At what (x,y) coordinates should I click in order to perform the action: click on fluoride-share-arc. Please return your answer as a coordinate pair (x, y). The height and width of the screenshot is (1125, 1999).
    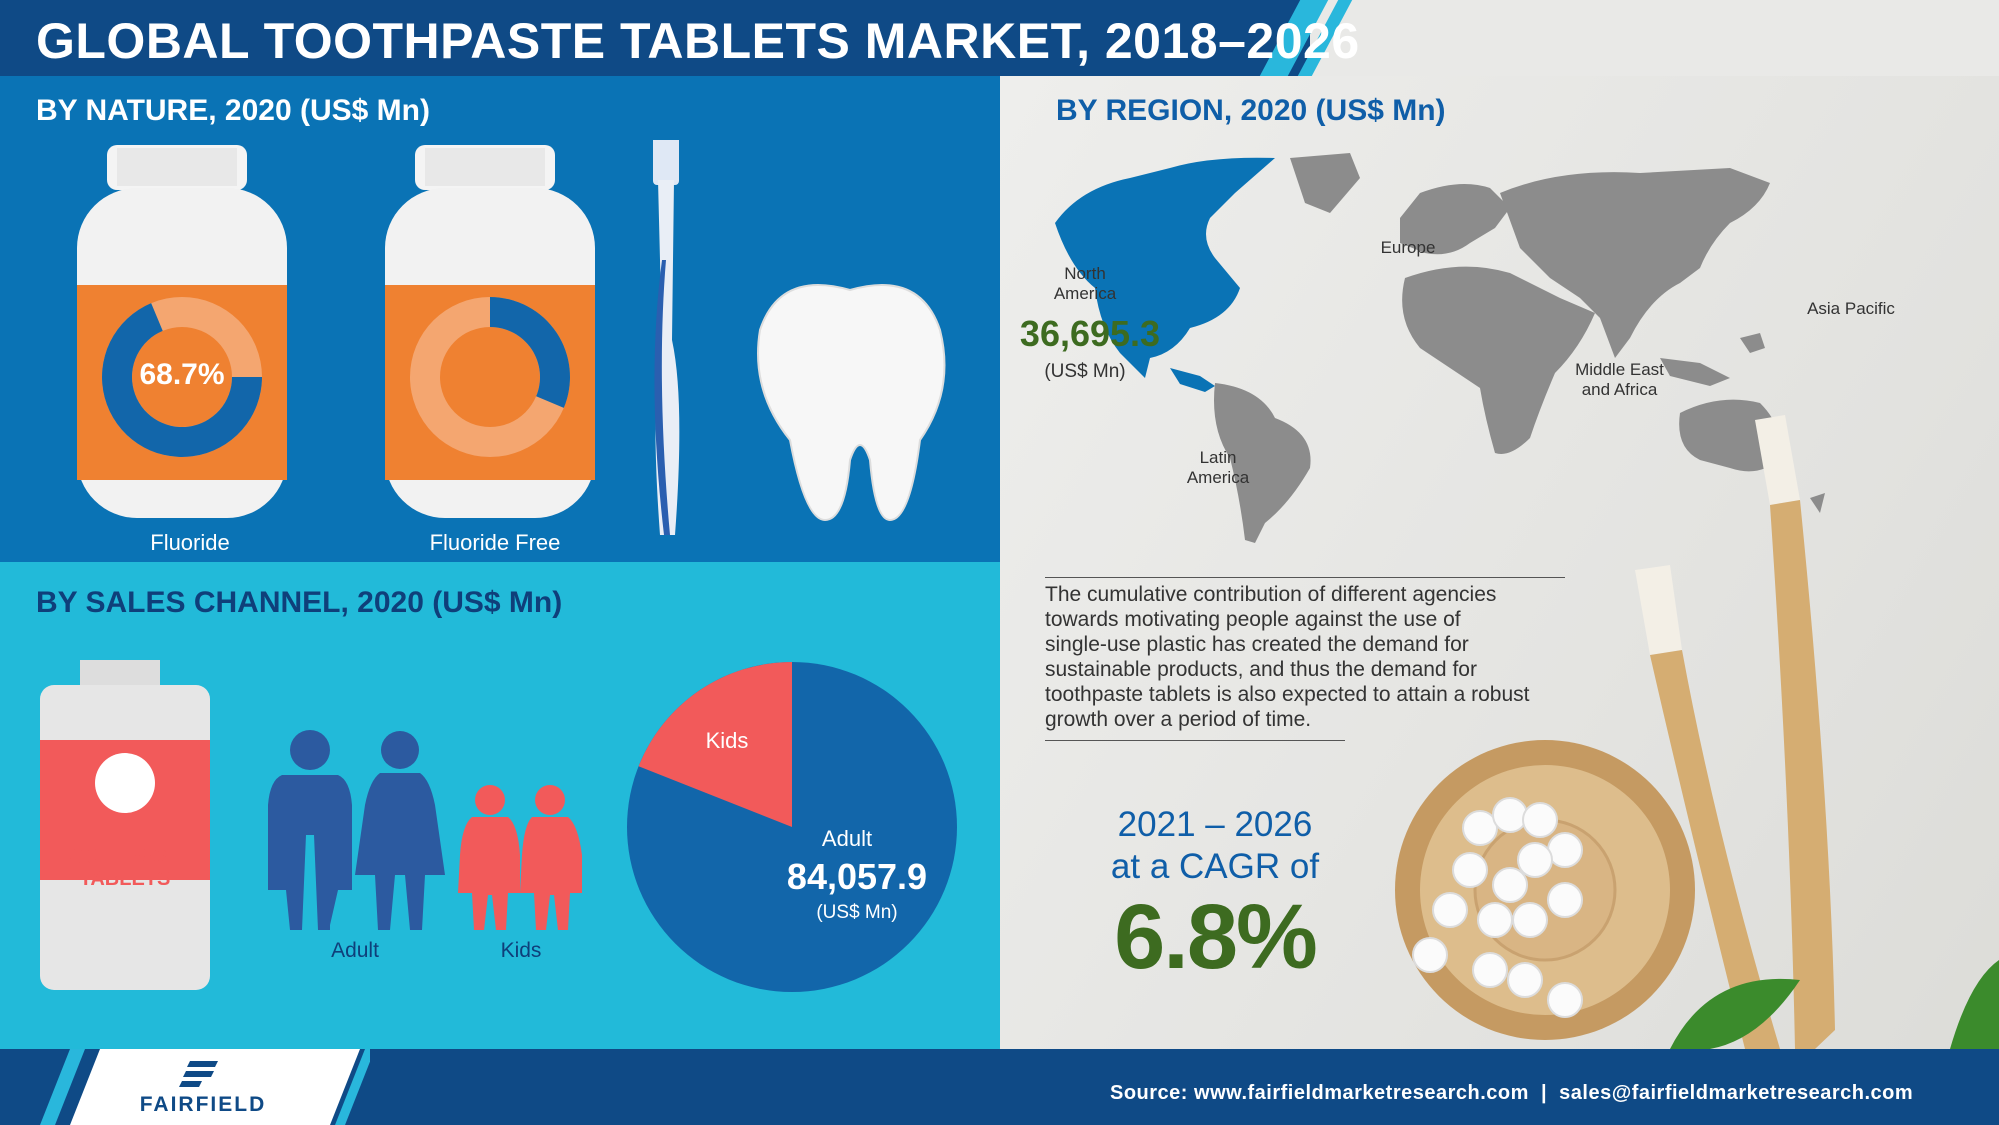
    Looking at the image, I should click on (182, 380).